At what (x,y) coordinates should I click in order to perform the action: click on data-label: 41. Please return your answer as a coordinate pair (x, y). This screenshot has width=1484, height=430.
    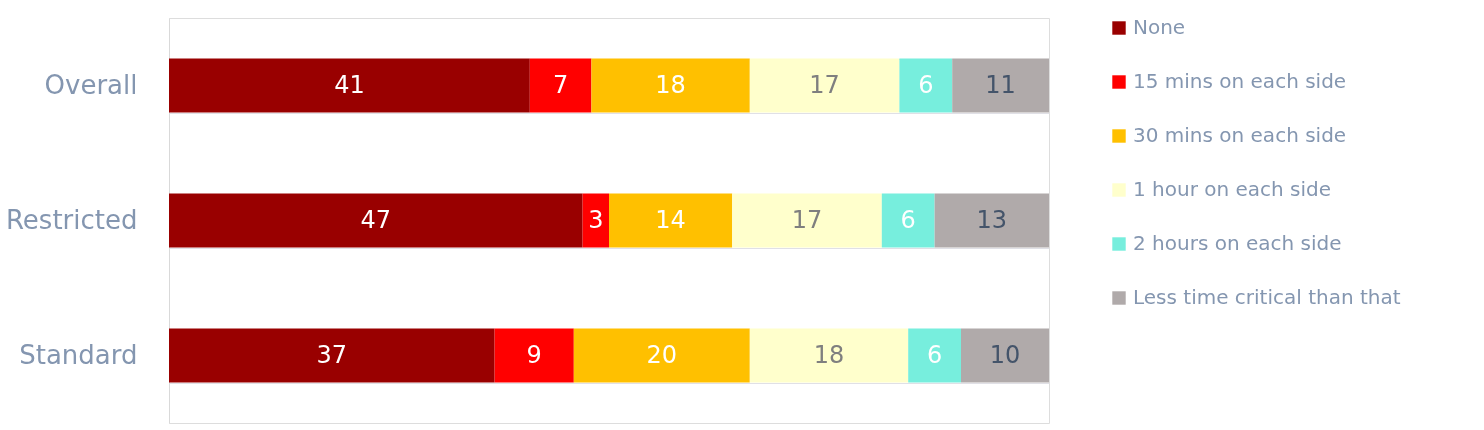
    Looking at the image, I should click on (349, 84).